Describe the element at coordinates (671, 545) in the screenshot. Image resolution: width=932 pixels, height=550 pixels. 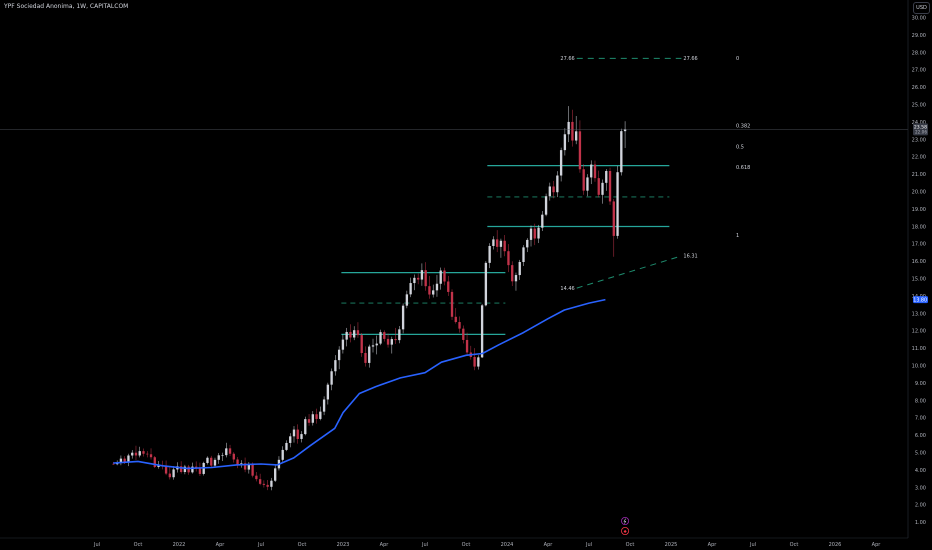
I see `x-tick-label: 2025` at that location.